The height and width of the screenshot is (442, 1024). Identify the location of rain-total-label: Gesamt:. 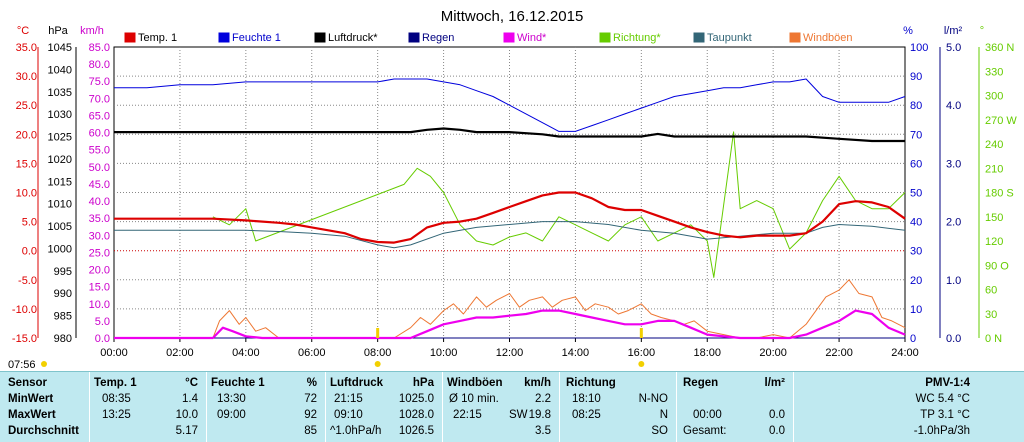
(705, 431).